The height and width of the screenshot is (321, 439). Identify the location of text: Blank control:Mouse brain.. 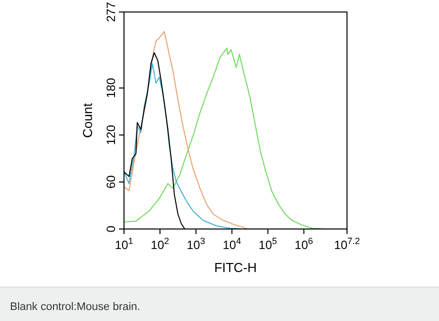
(75, 307).